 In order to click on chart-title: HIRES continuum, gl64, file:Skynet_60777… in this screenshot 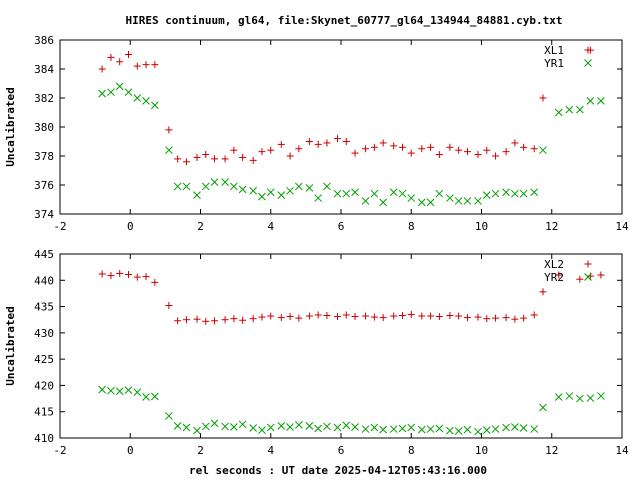, I will do `click(343, 20)`.